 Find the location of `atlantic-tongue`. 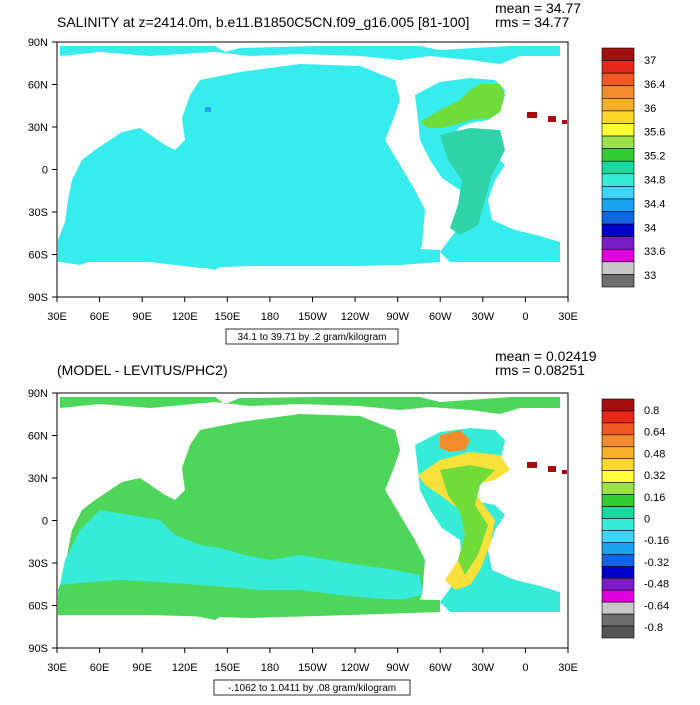

atlantic-tongue is located at coordinates (472, 181).